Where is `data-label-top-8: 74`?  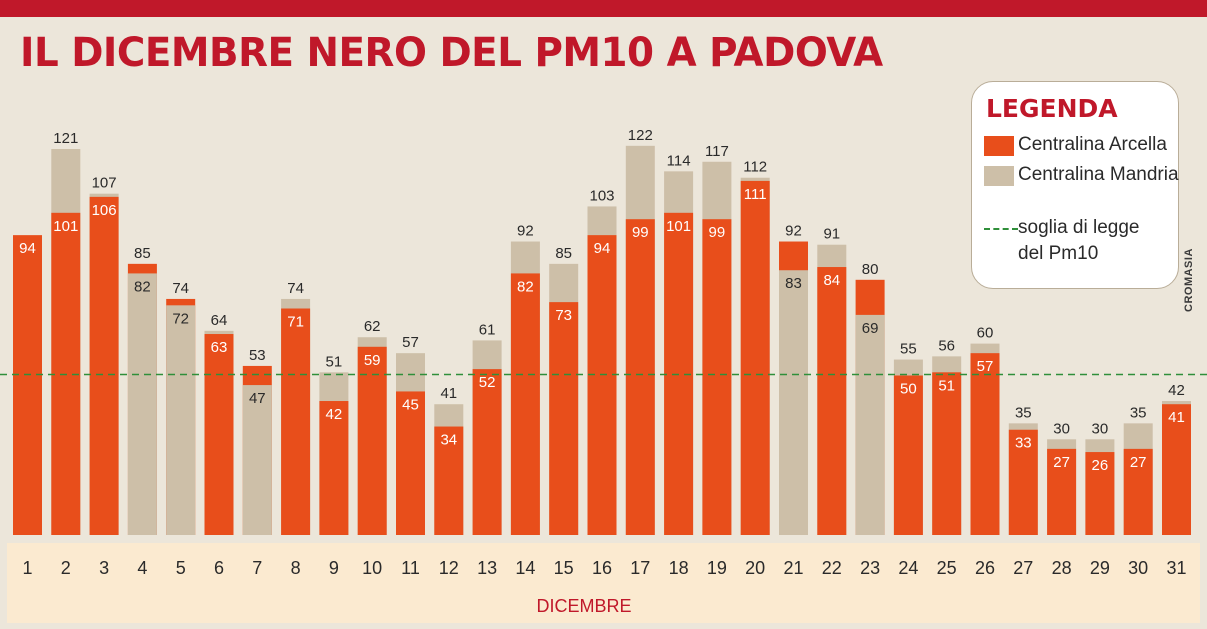
data-label-top-8: 74 is located at coordinates (295, 288).